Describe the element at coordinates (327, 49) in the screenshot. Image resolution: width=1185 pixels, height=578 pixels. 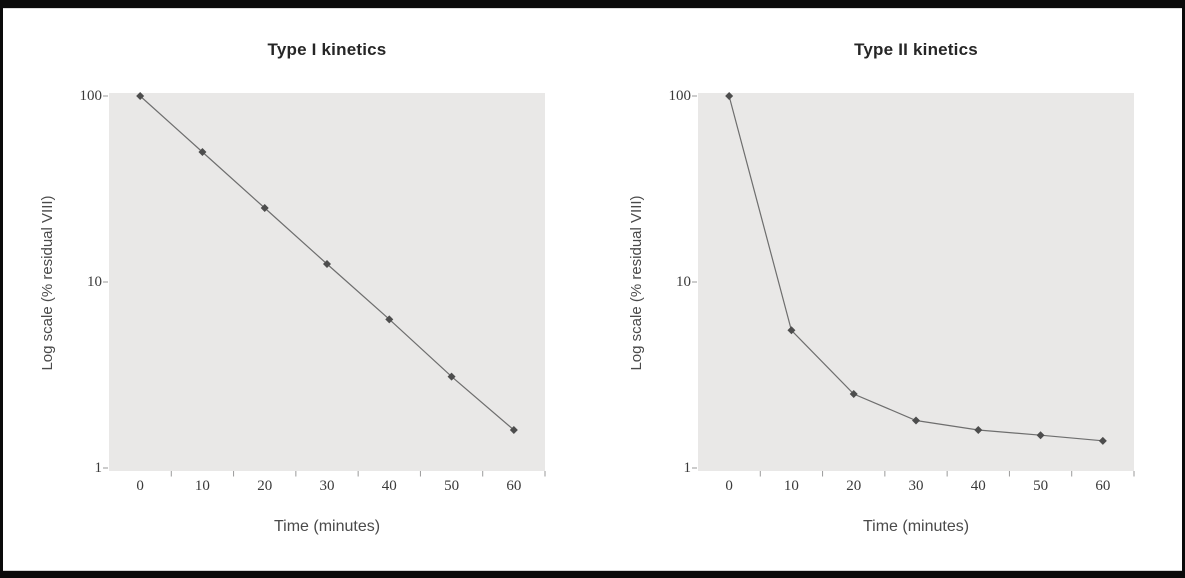
I see `chart-title: Type I kinetics` at that location.